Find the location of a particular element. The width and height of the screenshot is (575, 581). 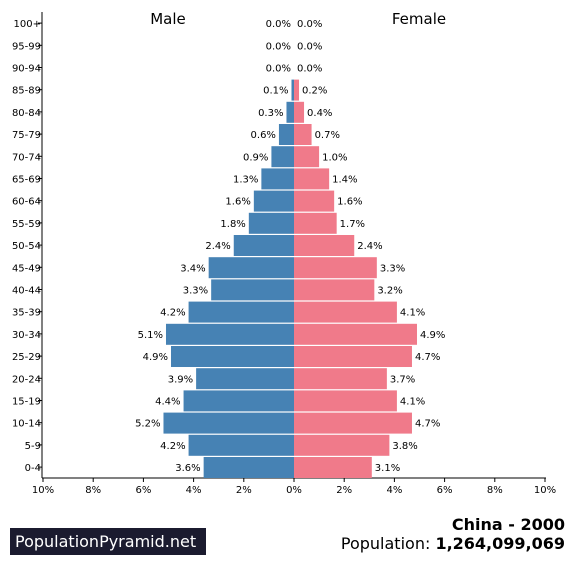

female-value-label: 2.4% is located at coordinates (369, 246).